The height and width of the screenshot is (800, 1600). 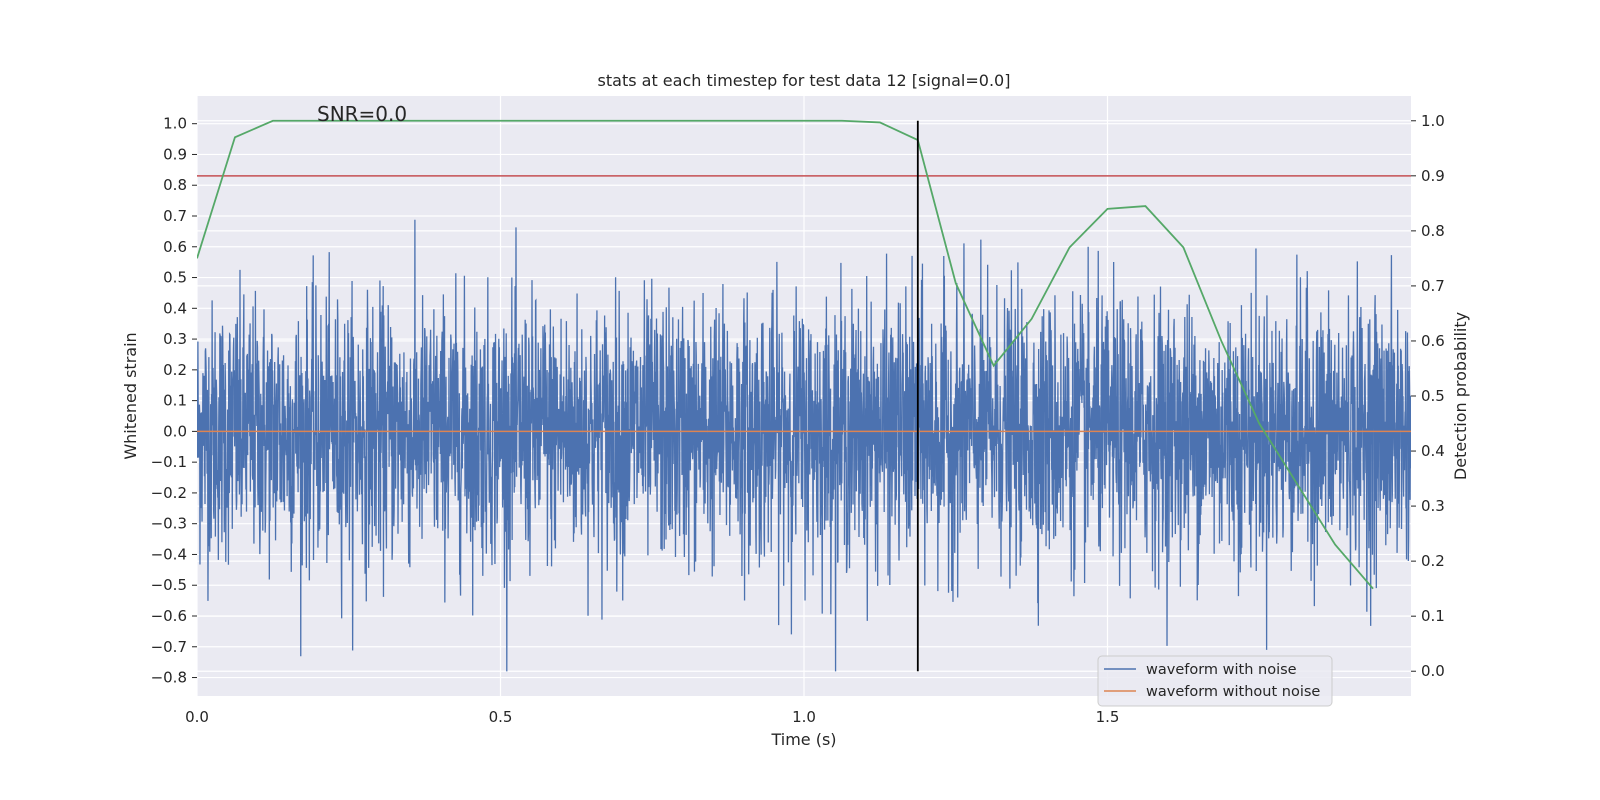 I want to click on y2-axis-label: Detection probability, so click(x=1460, y=396).